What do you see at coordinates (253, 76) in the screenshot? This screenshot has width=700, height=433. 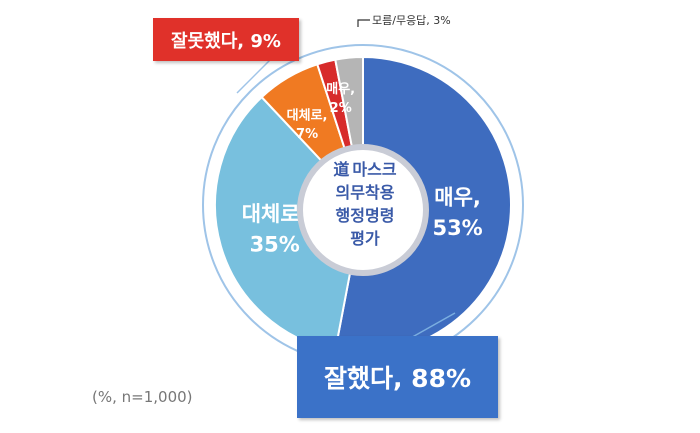 I see `connector-bad` at bounding box center [253, 76].